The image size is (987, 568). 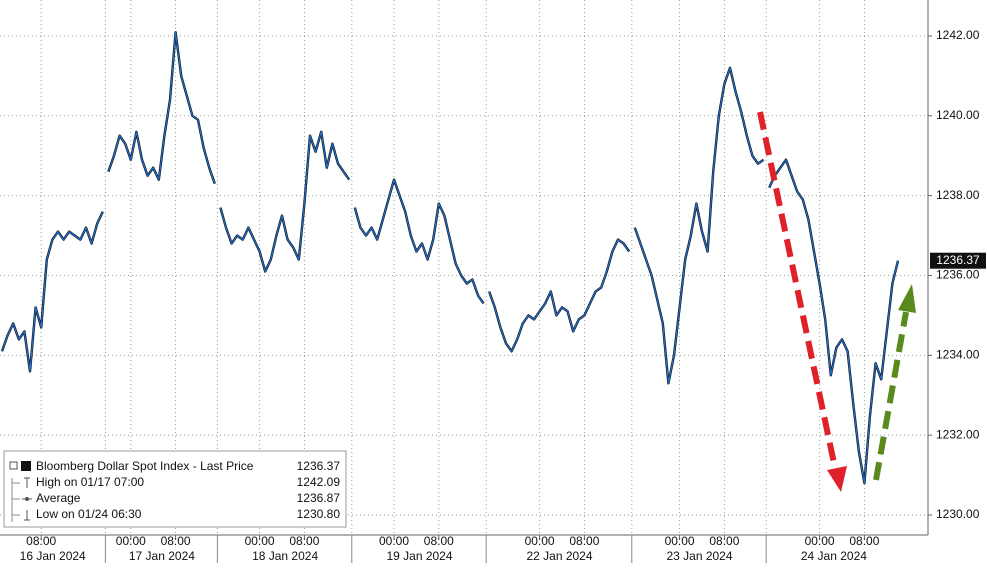 What do you see at coordinates (27, 482) in the screenshot?
I see `legend-high-icon` at bounding box center [27, 482].